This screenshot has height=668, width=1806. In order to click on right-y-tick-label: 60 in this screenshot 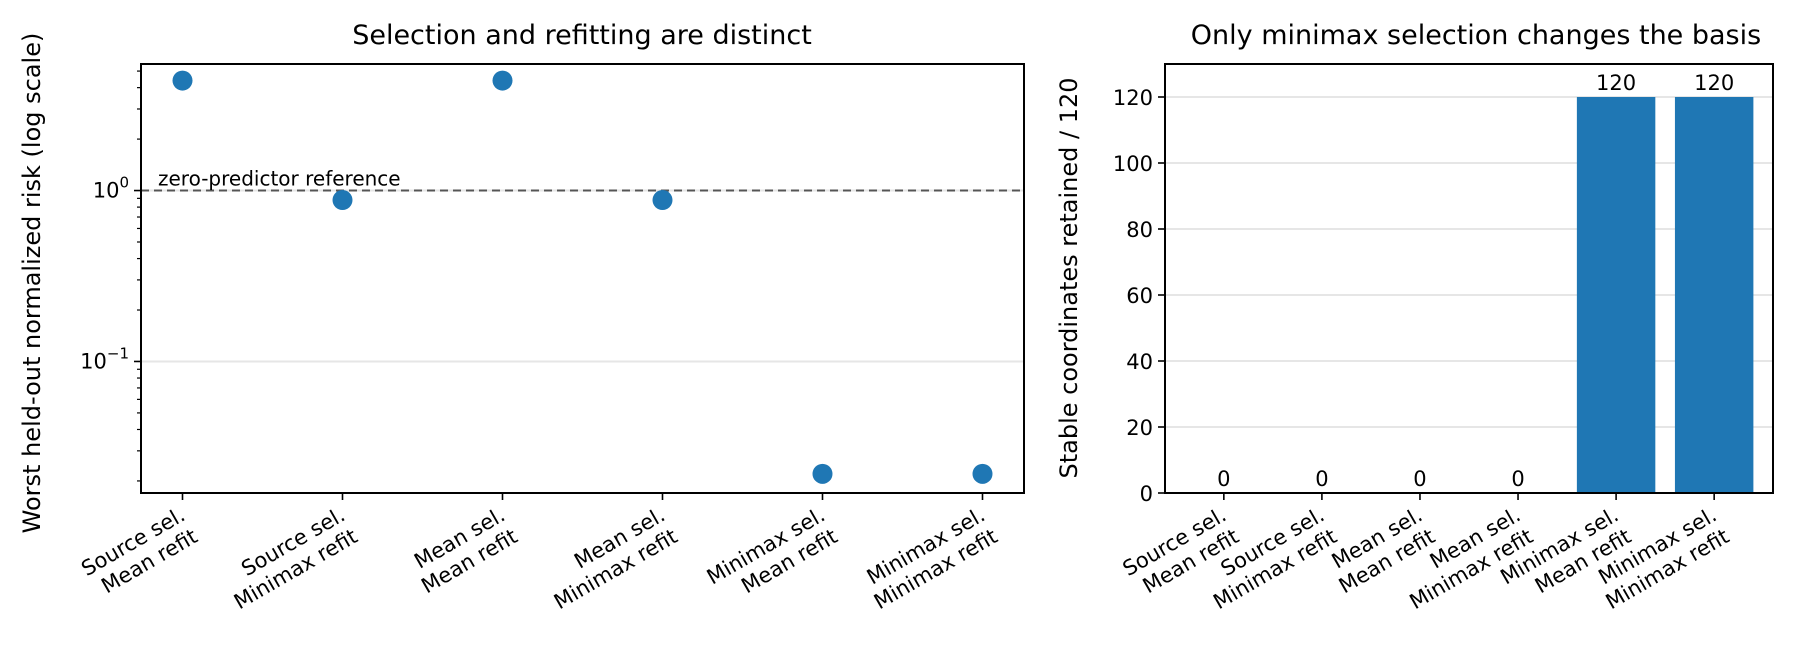, I will do `click(1139, 296)`.